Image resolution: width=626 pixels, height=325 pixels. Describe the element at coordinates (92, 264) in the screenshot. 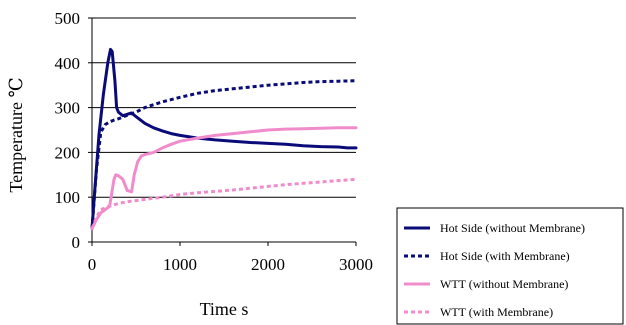

I see `x-tick-label: 0` at that location.